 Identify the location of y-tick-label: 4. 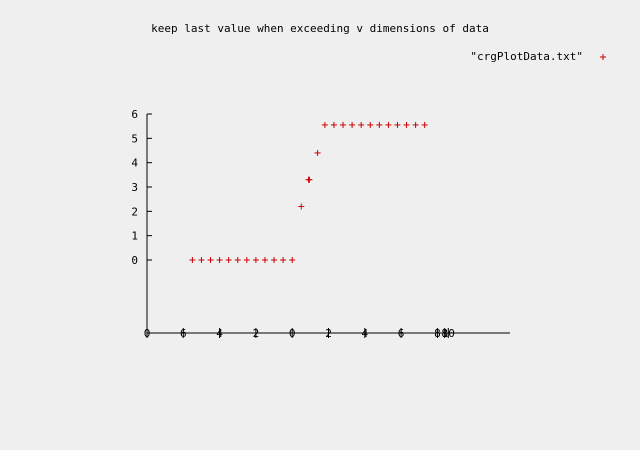
(134, 163).